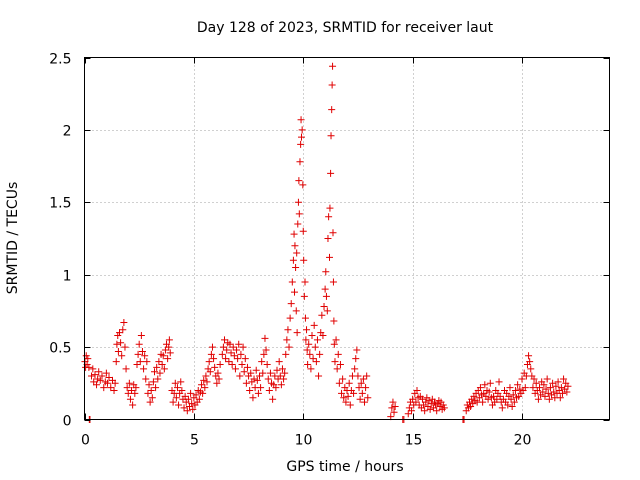 Image resolution: width=640 pixels, height=480 pixels. What do you see at coordinates (67, 277) in the screenshot?
I see `y-tick-label: 1` at bounding box center [67, 277].